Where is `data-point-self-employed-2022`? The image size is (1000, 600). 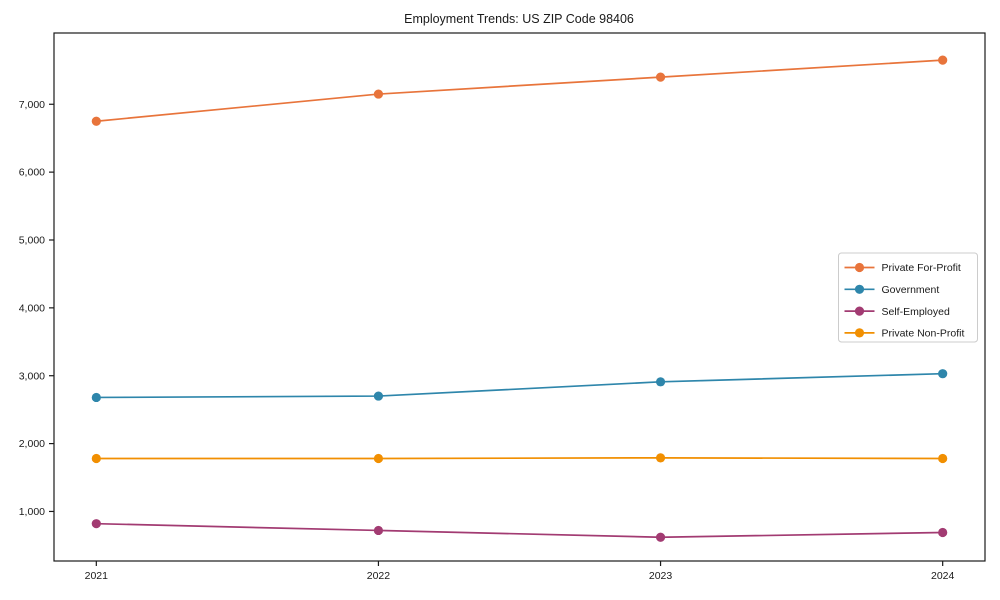
data-point-self-employed-2022 is located at coordinates (378, 530).